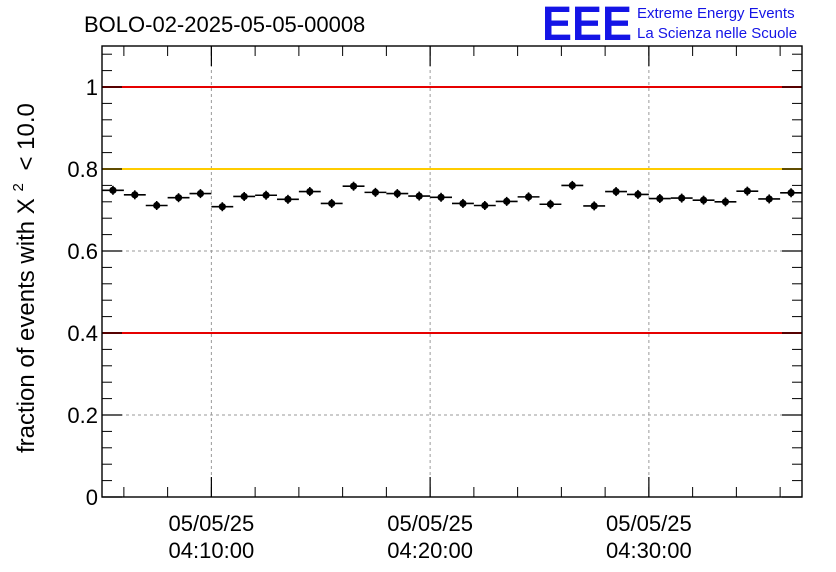 The width and height of the screenshot is (836, 572). I want to click on y-tick-label-3: 0.6, so click(82, 251).